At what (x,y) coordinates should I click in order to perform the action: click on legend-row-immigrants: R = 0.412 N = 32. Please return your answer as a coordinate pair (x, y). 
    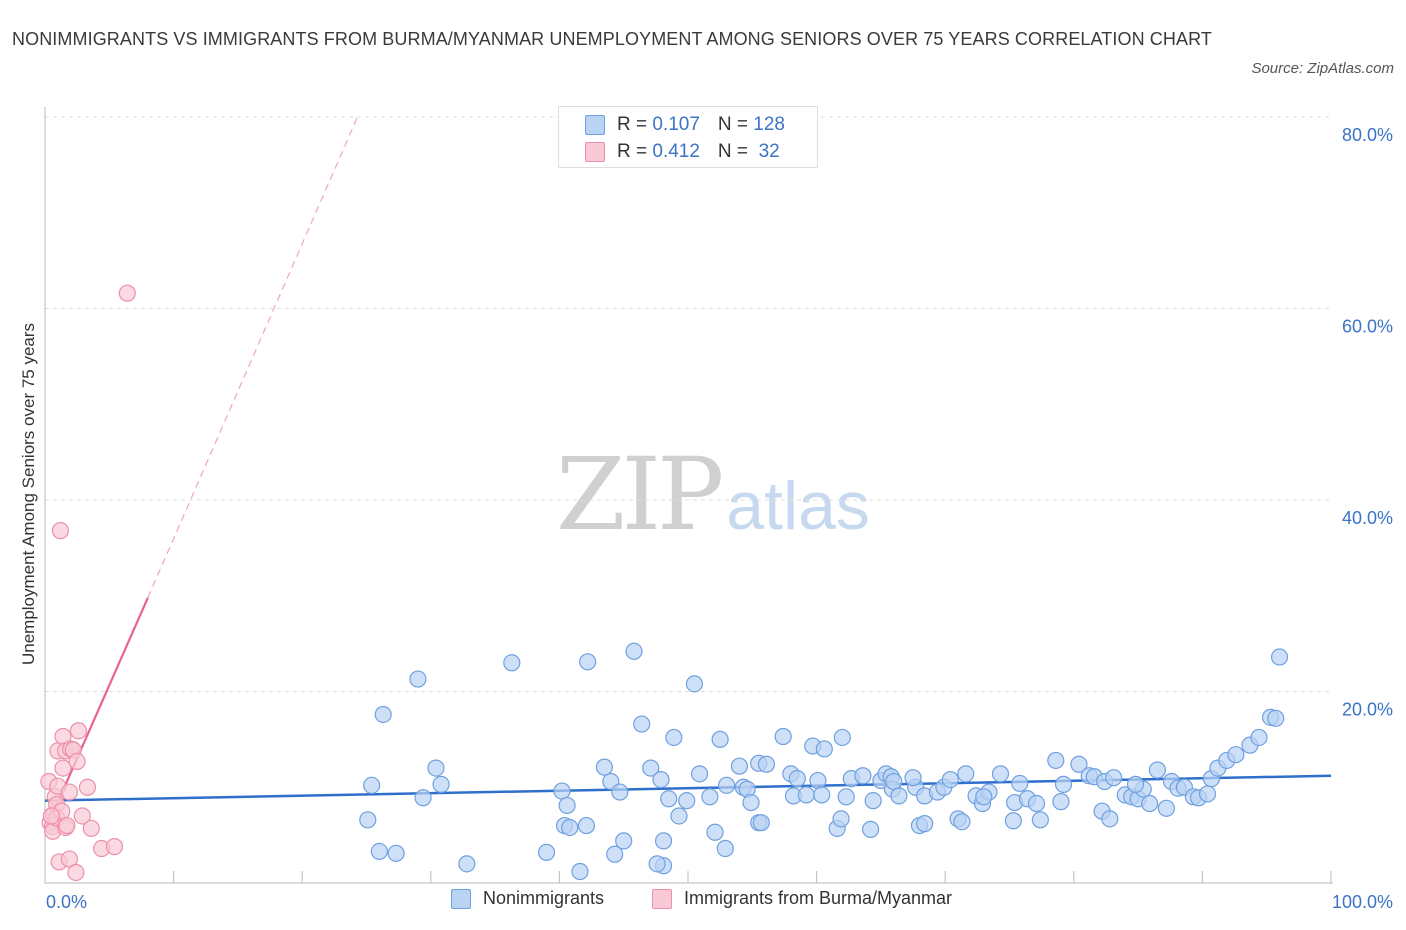
    Looking at the image, I should click on (682, 152).